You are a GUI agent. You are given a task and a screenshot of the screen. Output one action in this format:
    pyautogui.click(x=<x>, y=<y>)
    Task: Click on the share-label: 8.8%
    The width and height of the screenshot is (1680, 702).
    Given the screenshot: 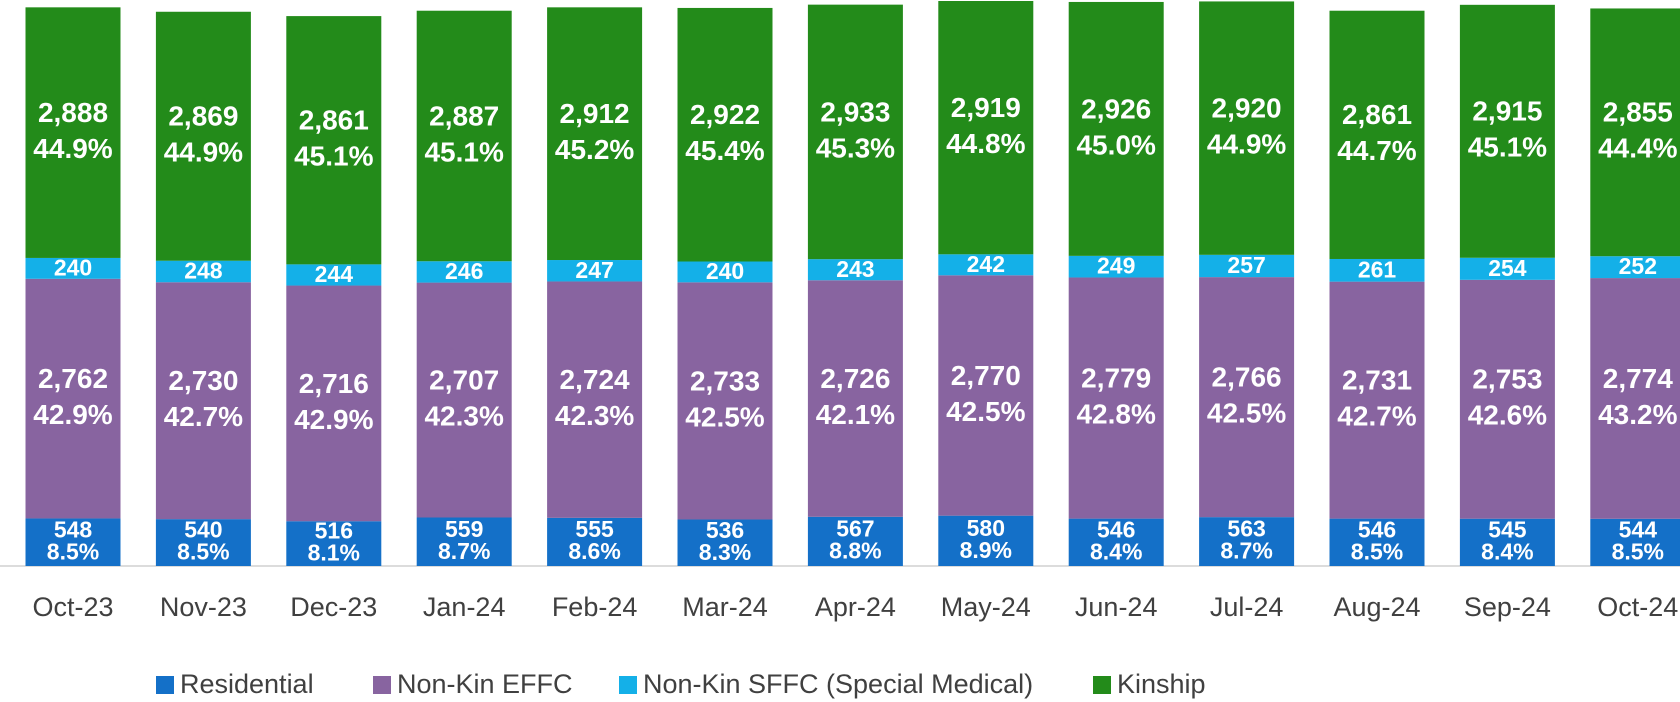 What is the action you would take?
    pyautogui.click(x=855, y=550)
    